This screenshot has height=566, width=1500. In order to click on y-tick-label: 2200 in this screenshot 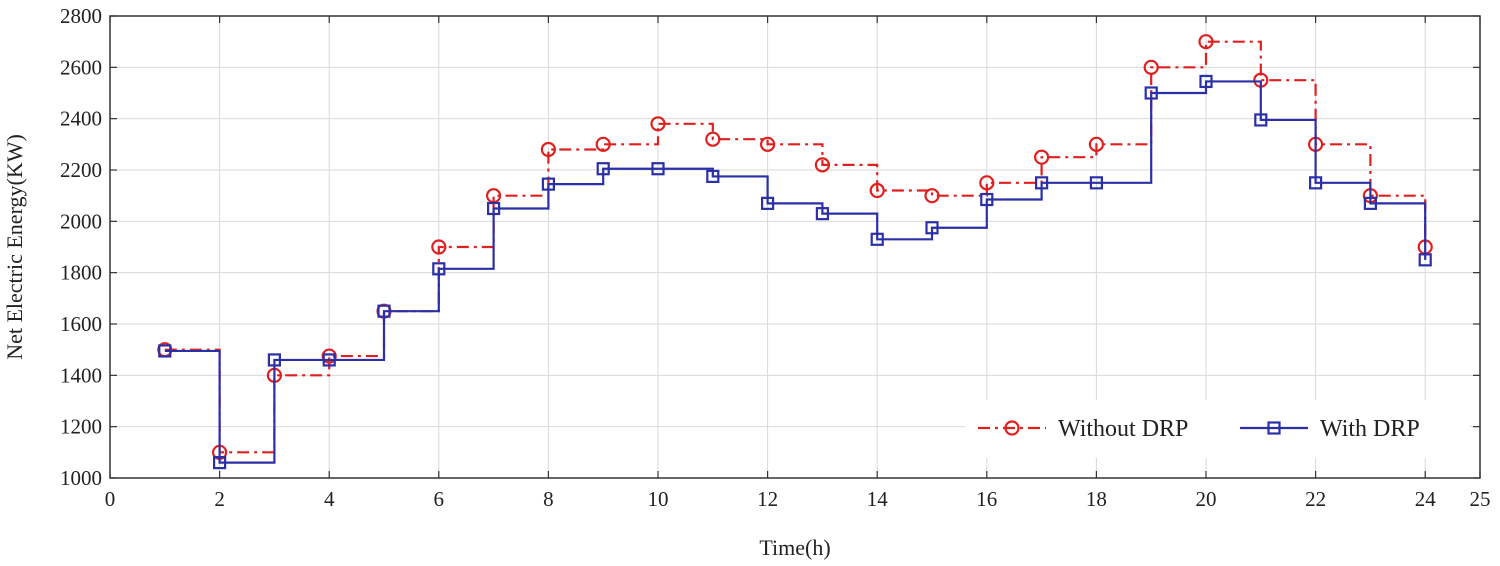, I will do `click(81, 170)`.